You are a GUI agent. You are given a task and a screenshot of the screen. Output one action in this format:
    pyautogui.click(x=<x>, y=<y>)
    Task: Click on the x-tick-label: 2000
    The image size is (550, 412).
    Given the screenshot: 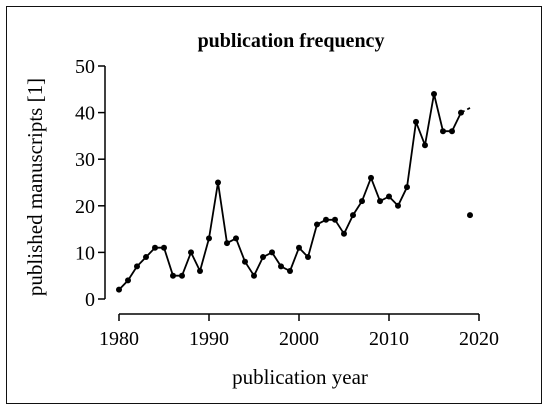 What is the action you would take?
    pyautogui.click(x=299, y=339)
    